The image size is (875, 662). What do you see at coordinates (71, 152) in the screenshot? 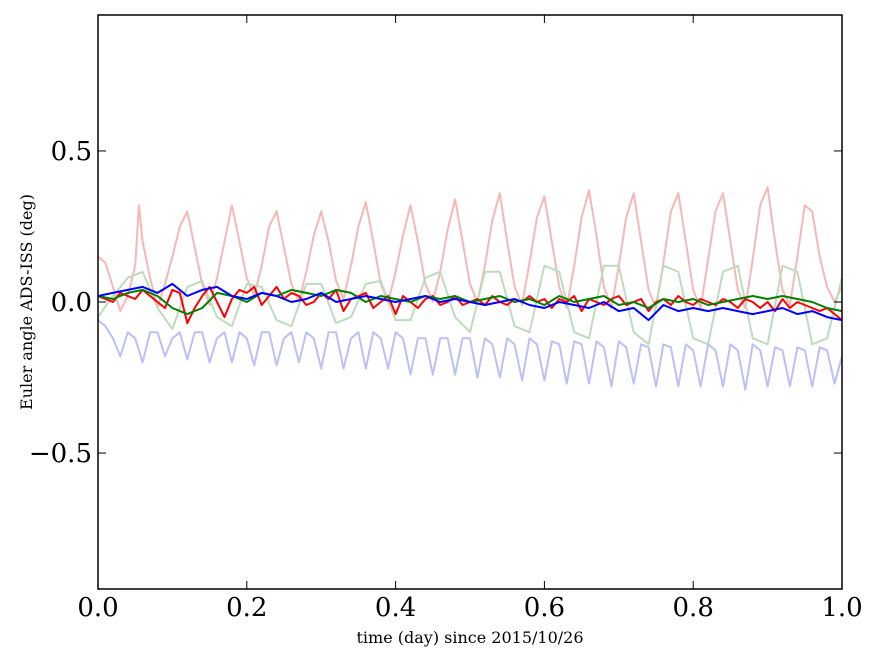
I see `y-tick-label: 0.5` at bounding box center [71, 152].